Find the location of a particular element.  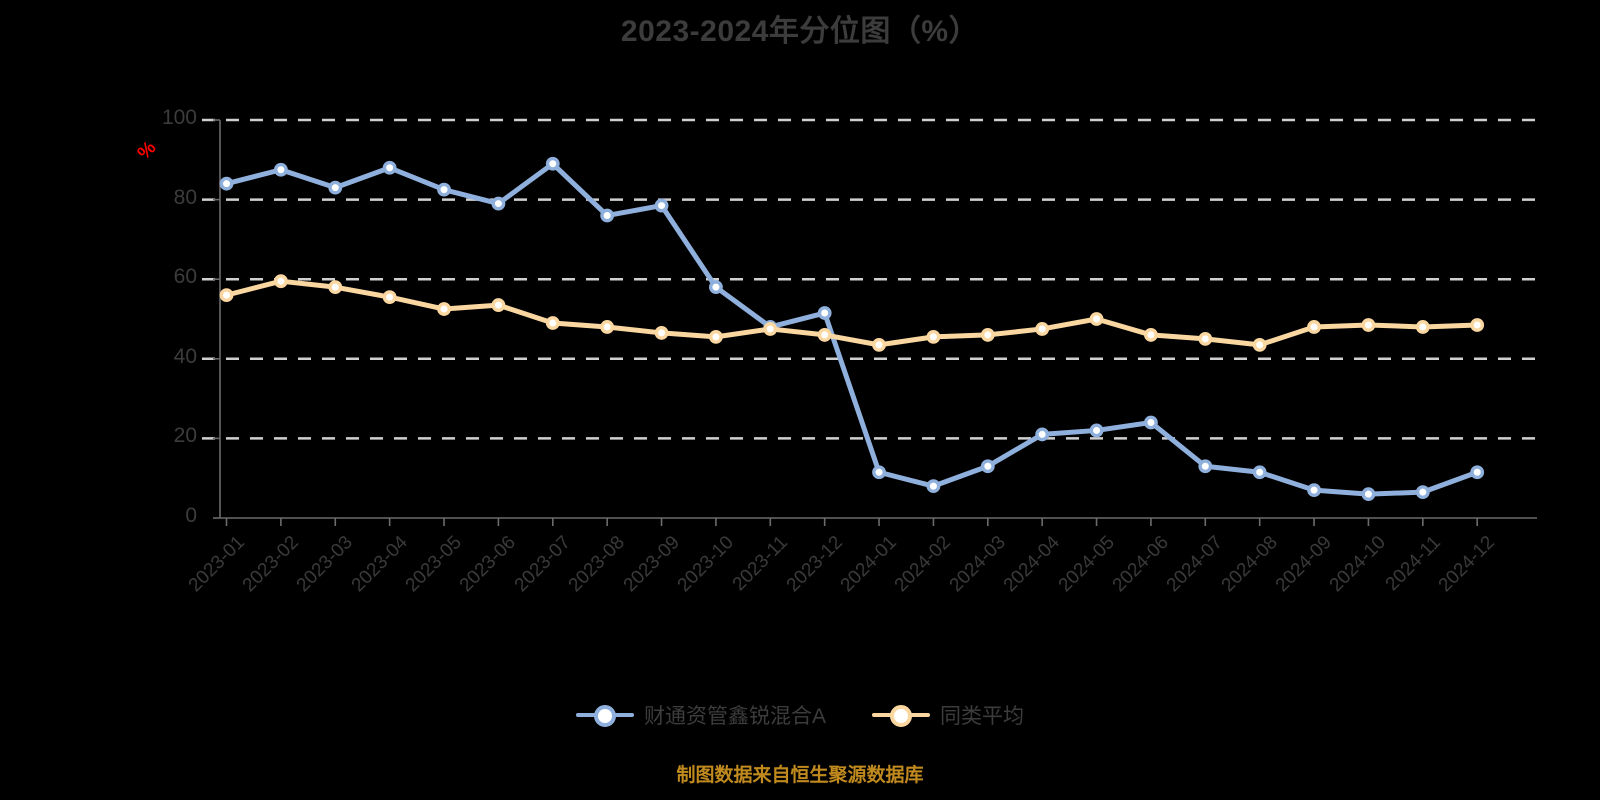

data-source-note: 制图数据来自恒生聚源数据库 is located at coordinates (800, 775).